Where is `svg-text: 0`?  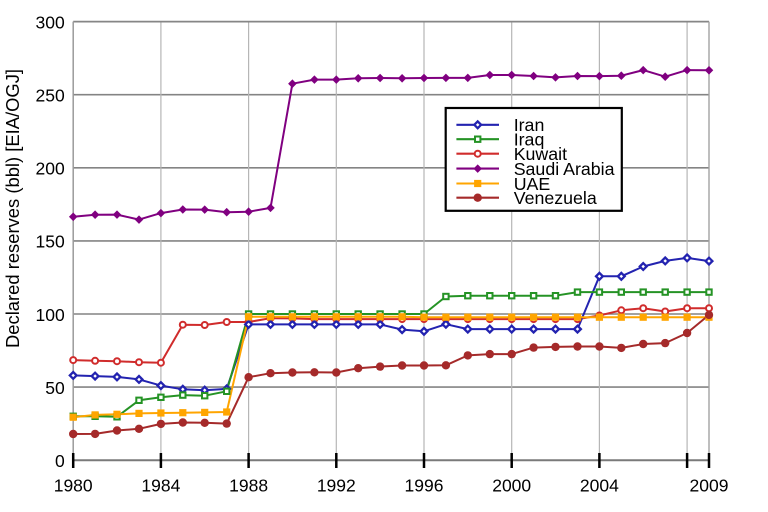
svg-text: 0 is located at coordinates (60, 461).